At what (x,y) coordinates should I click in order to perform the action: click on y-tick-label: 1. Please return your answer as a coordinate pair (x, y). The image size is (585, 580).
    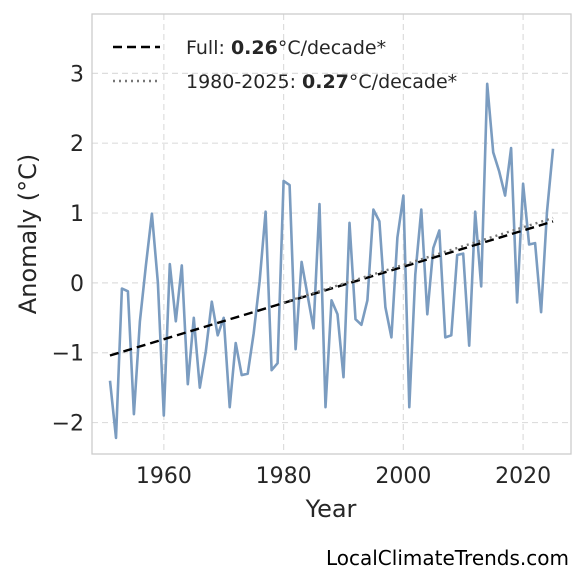
    Looking at the image, I should click on (77, 214).